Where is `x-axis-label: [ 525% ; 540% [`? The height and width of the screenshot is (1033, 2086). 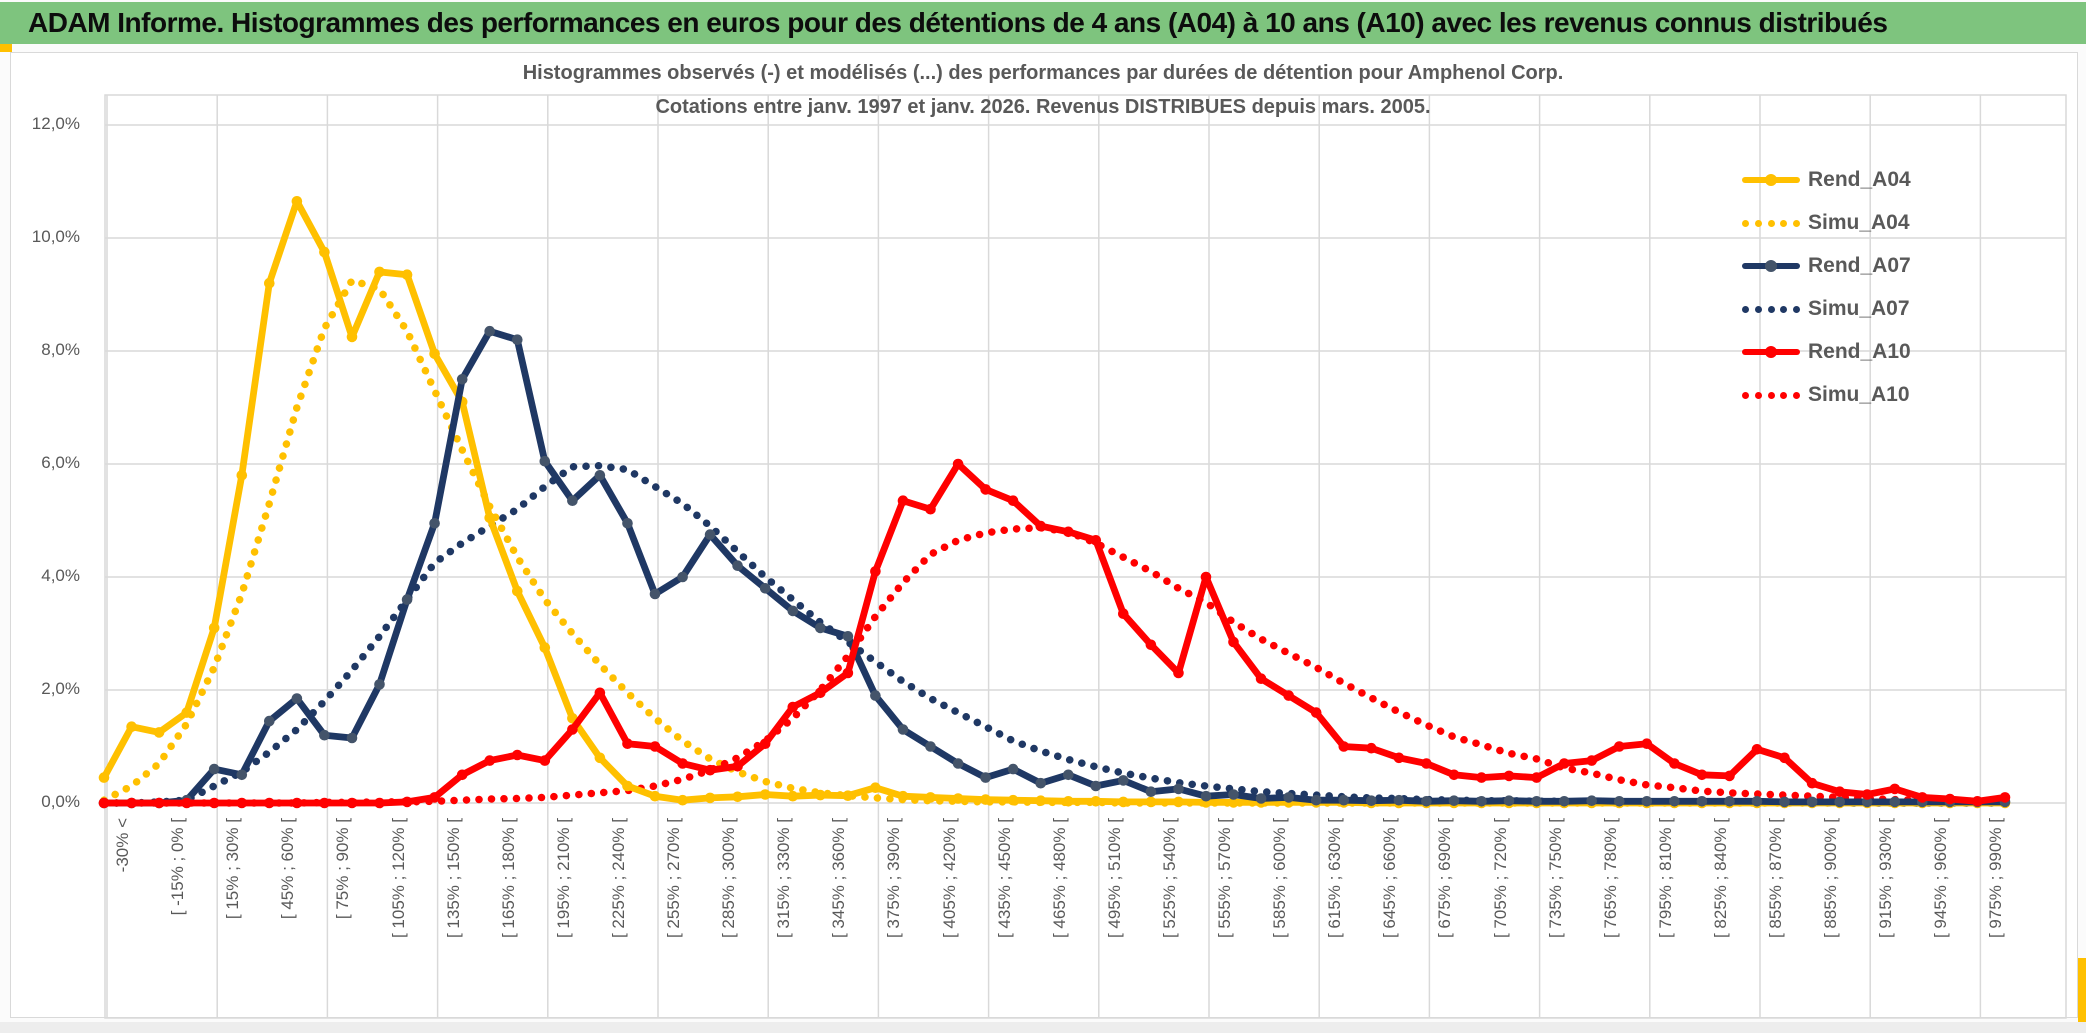 x-axis-label: [ 525% ; 540% [ is located at coordinates (1169, 878).